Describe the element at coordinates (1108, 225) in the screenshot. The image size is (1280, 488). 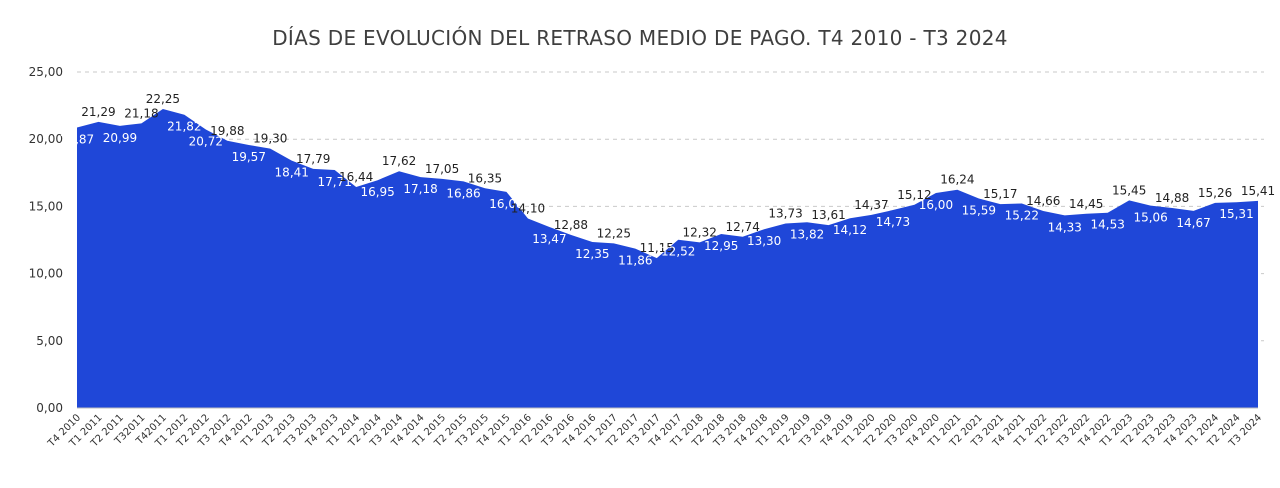
I see `data-label: 14,53` at that location.